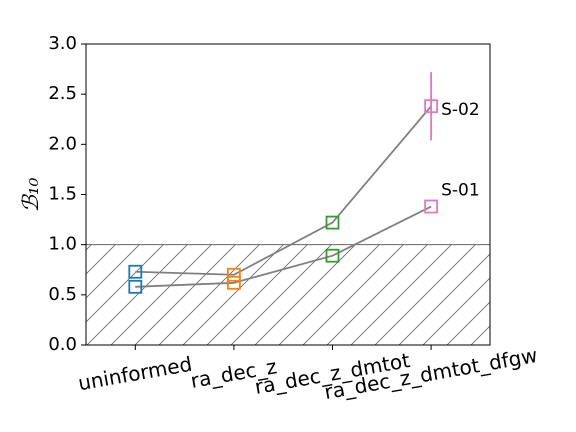 This screenshot has width=576, height=432. What do you see at coordinates (31, 194) in the screenshot?
I see `y-axis-label: ℬ₁₀` at bounding box center [31, 194].